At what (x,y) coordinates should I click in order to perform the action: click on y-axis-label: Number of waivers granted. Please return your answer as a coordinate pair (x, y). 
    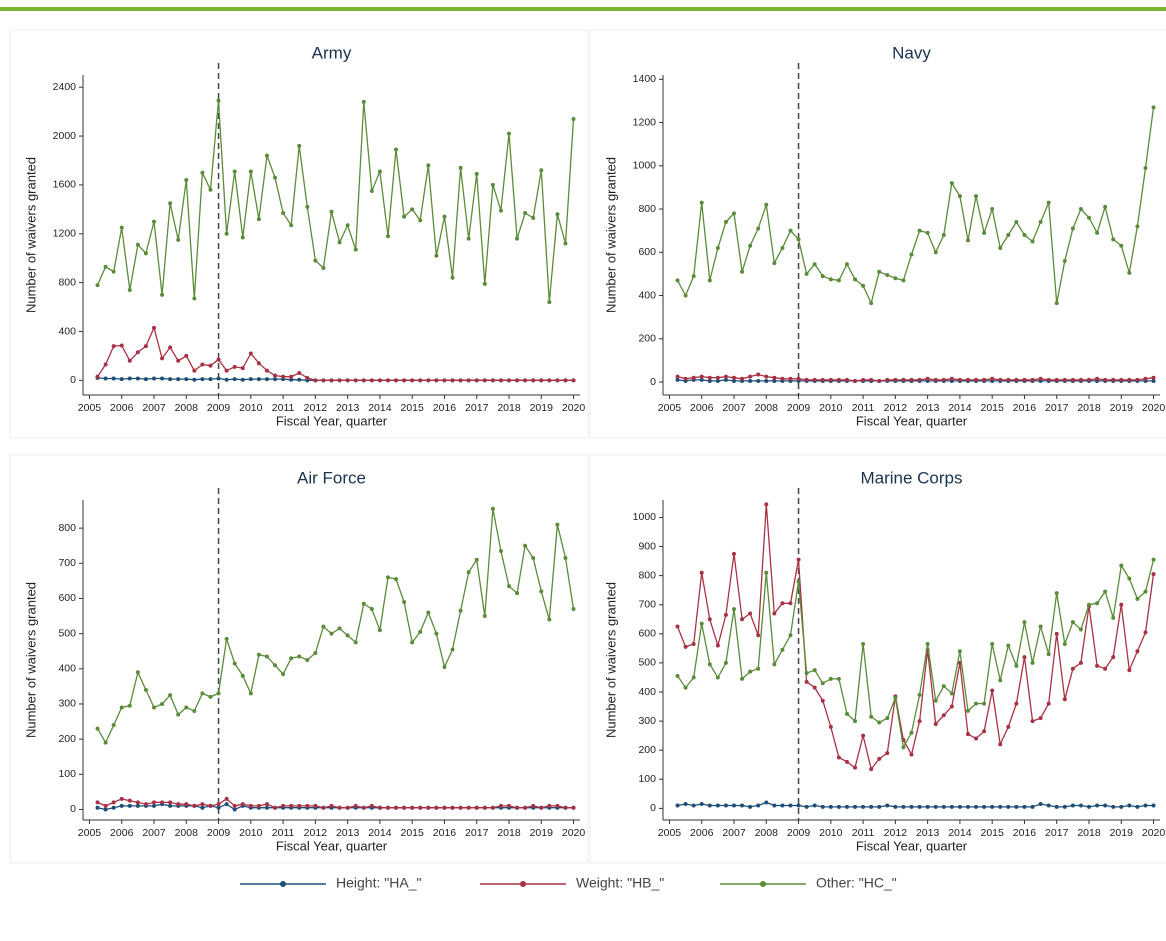
    Looking at the image, I should click on (30, 660).